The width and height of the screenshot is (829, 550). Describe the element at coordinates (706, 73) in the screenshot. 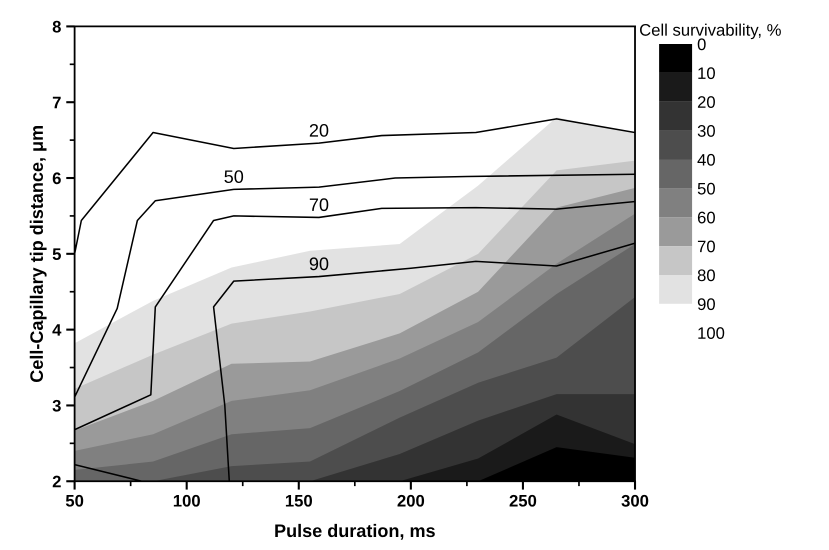

I see `color-bar-label: 10` at that location.